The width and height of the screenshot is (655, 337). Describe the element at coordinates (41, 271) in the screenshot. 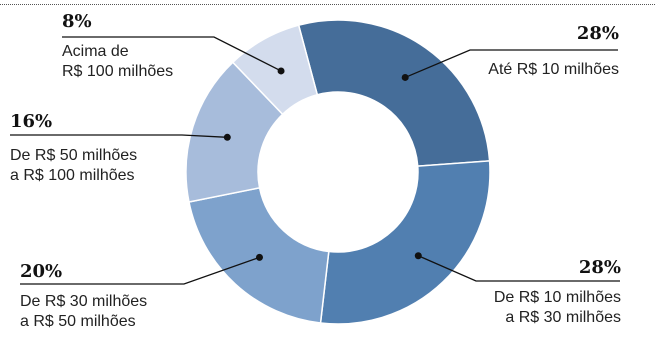

I see `slice-3-percent-label: 20%` at that location.